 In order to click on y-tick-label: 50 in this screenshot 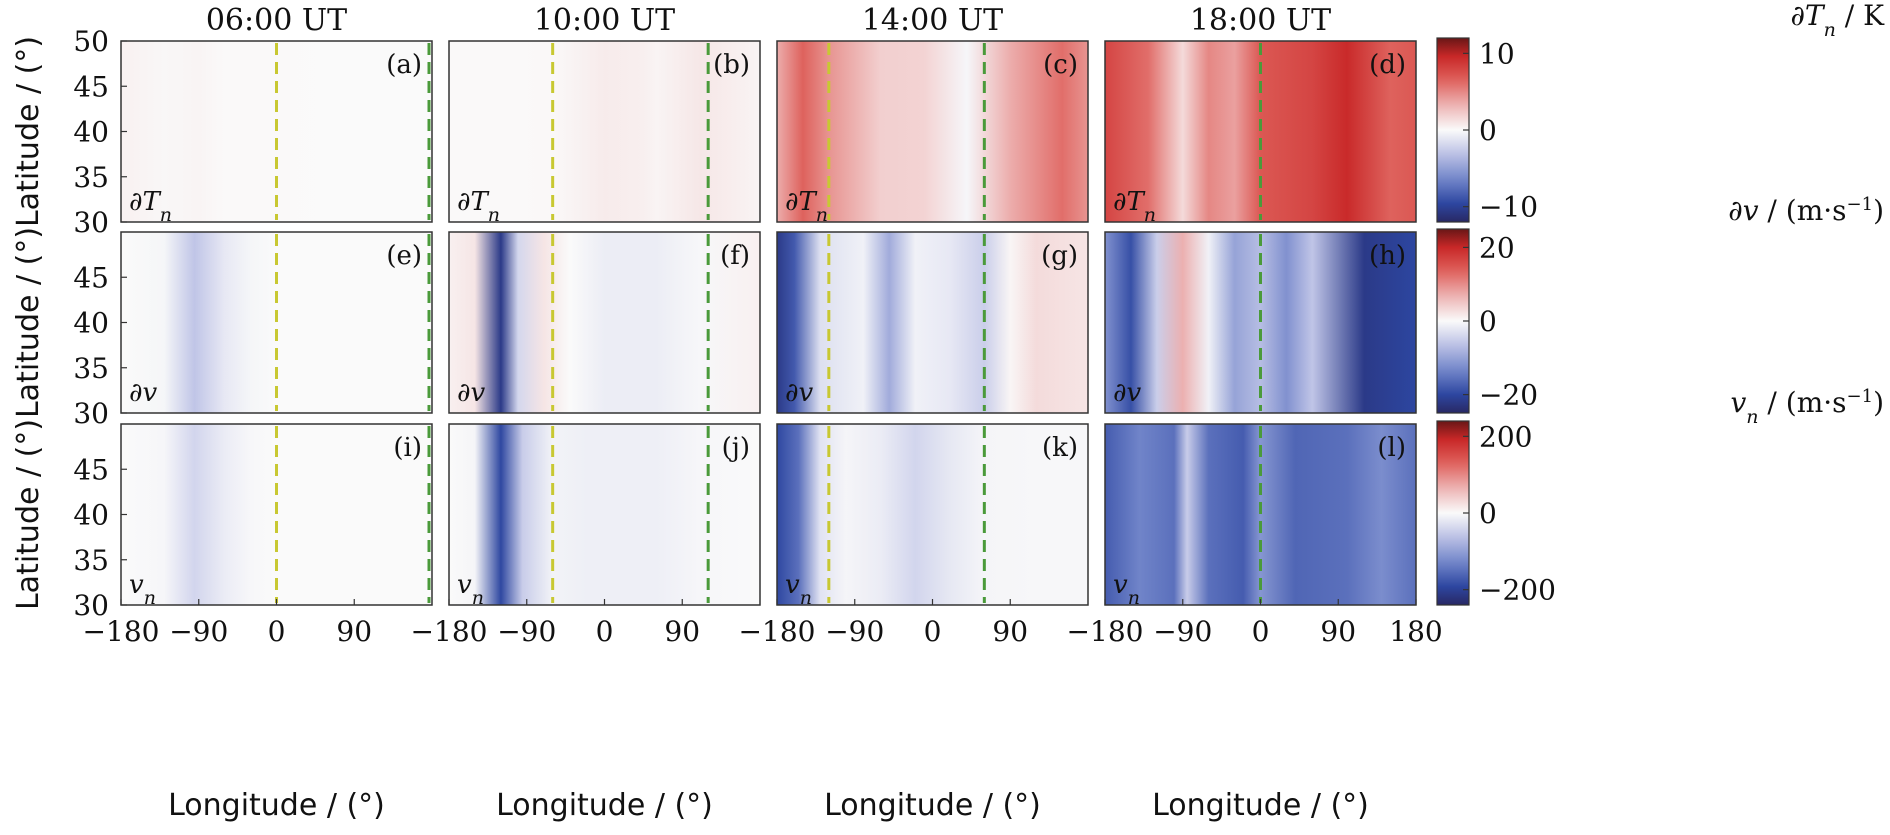, I will do `click(91, 41)`.